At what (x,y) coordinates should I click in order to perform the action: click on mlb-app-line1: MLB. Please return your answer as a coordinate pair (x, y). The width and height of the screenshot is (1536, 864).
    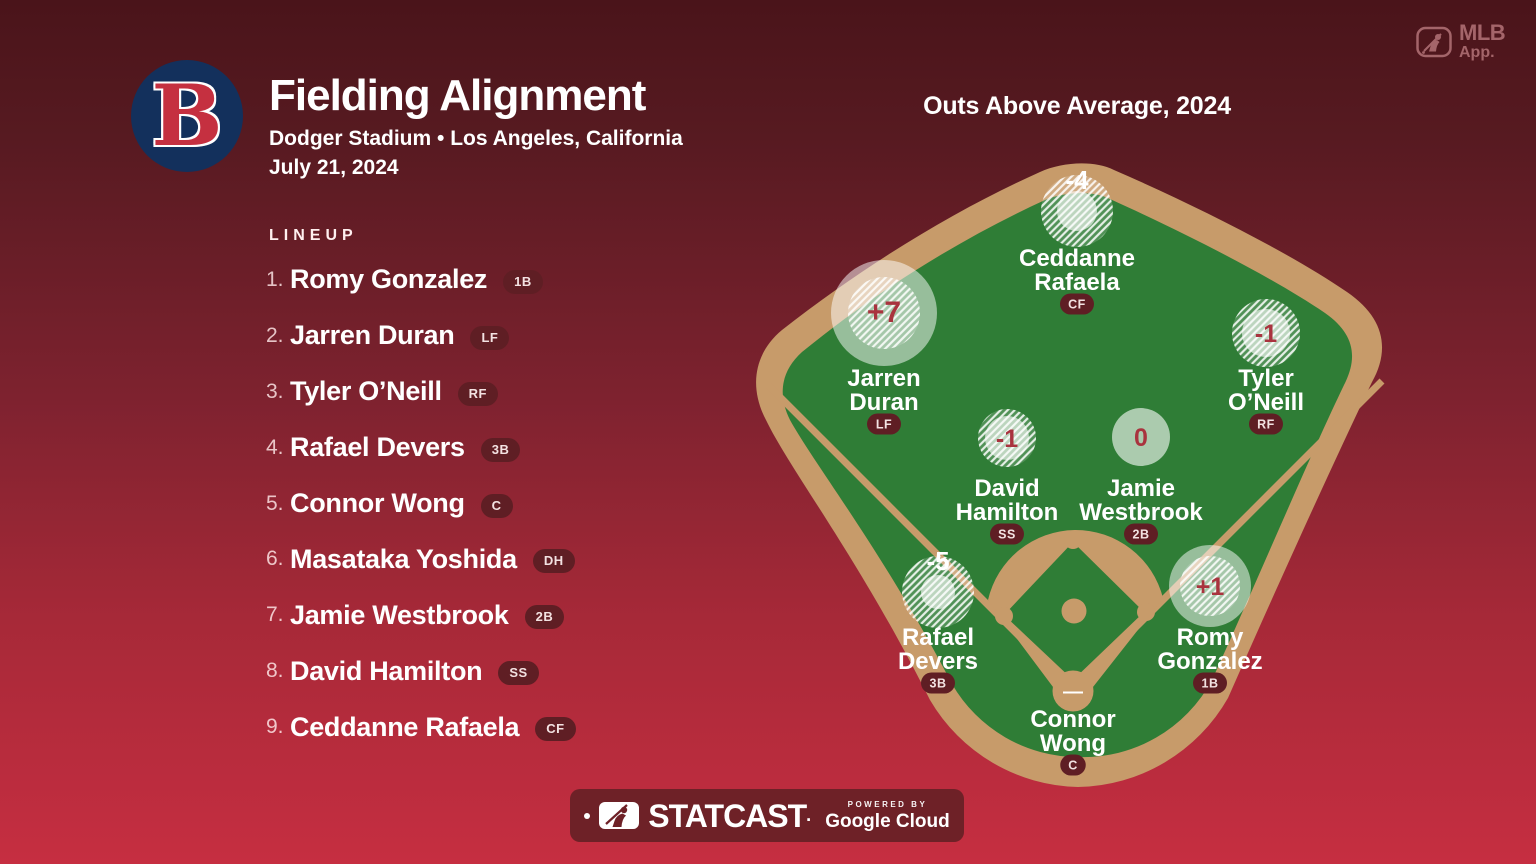
    Looking at the image, I should click on (1482, 32).